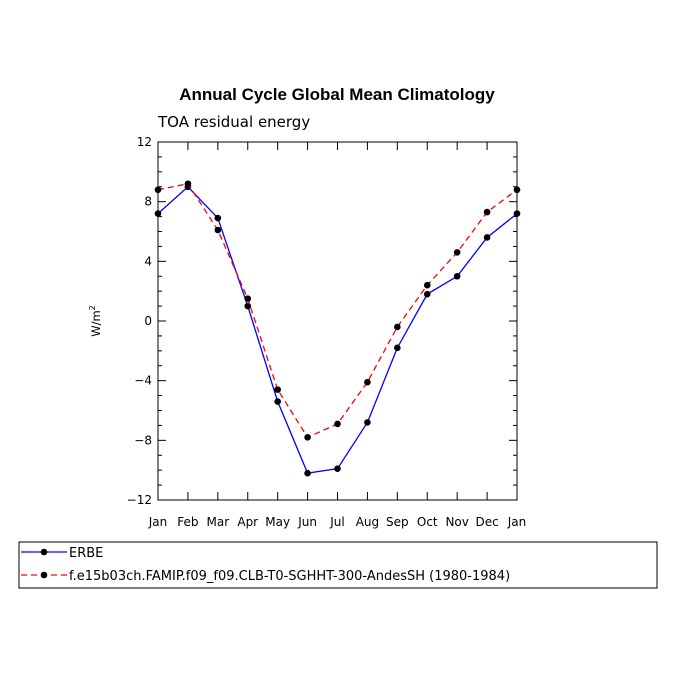  I want to click on y-tick-label: 8, so click(148, 202).